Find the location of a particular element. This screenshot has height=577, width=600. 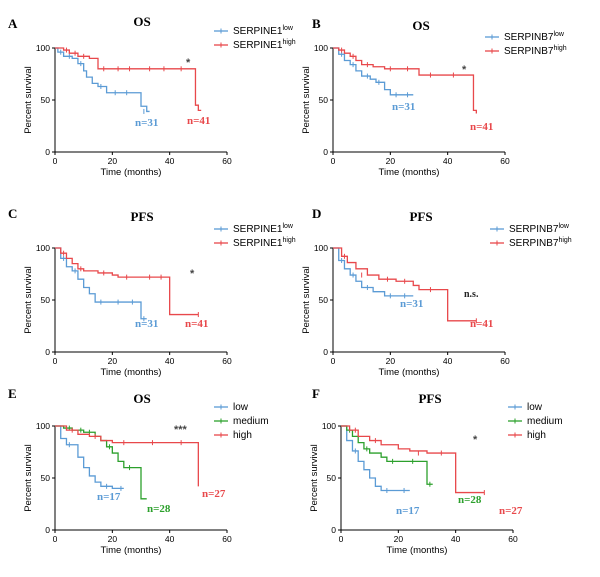

legend-entry-name: high is located at coordinates (536, 435).